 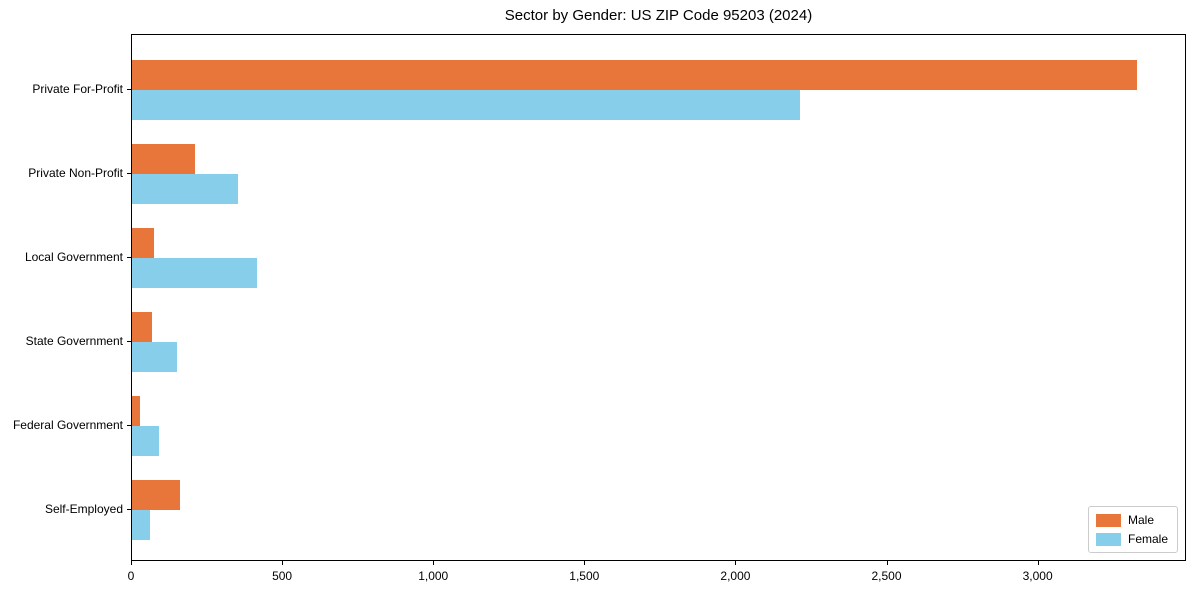 What do you see at coordinates (282, 576) in the screenshot?
I see `xtick-label-500: 500` at bounding box center [282, 576].